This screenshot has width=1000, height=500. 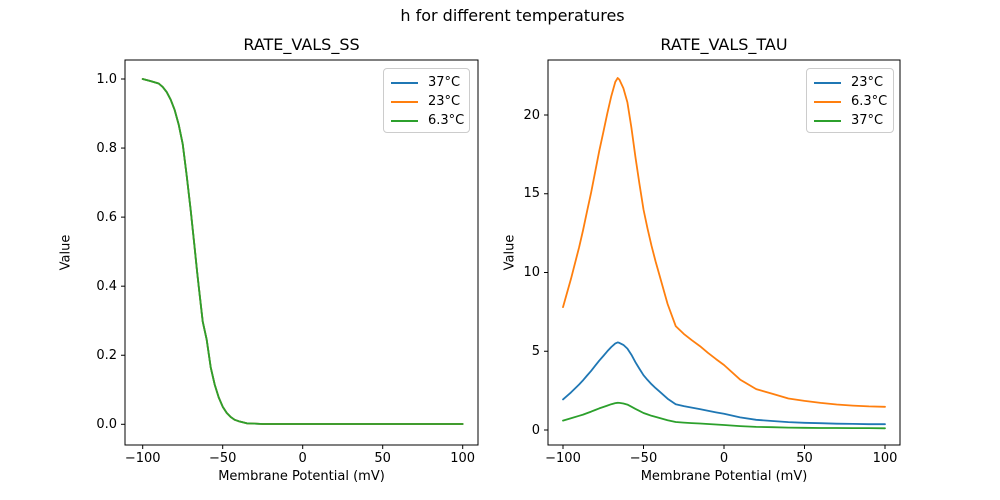 What do you see at coordinates (66, 252) in the screenshot?
I see `subplot1-y-axis-label: Value` at bounding box center [66, 252].